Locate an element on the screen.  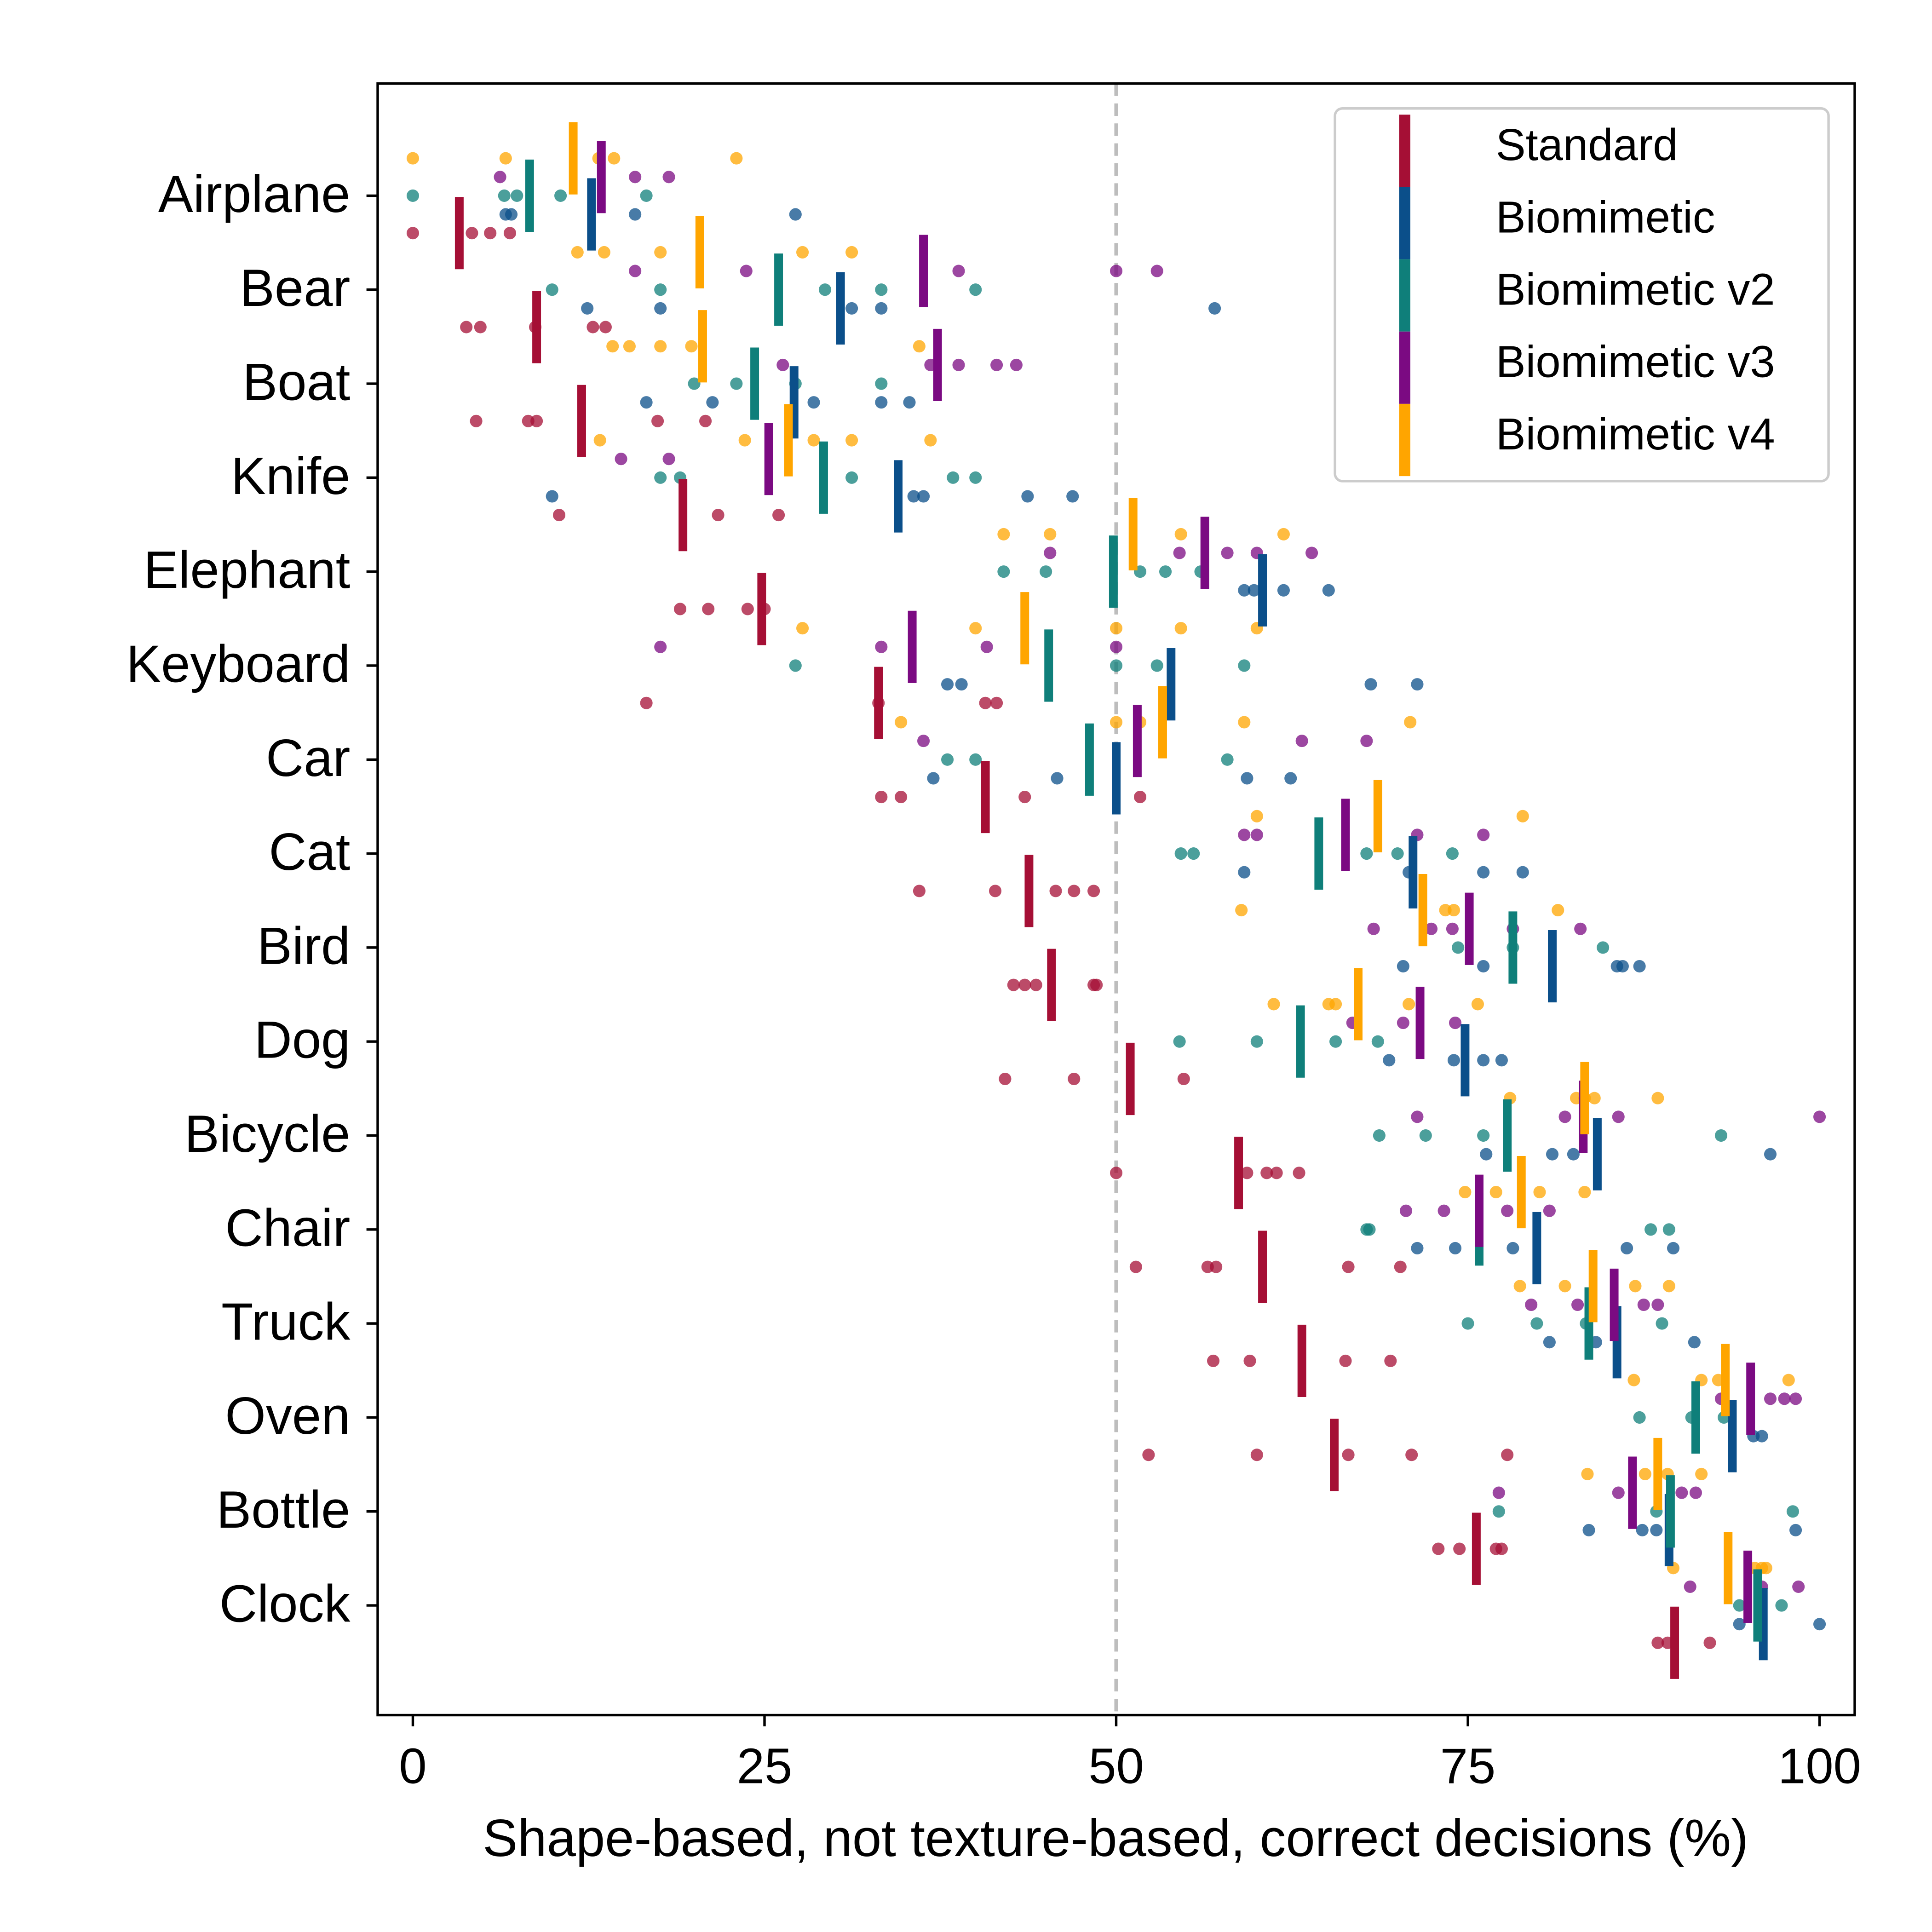
legend-label: Biomimetic v3 is located at coordinates (1635, 362).